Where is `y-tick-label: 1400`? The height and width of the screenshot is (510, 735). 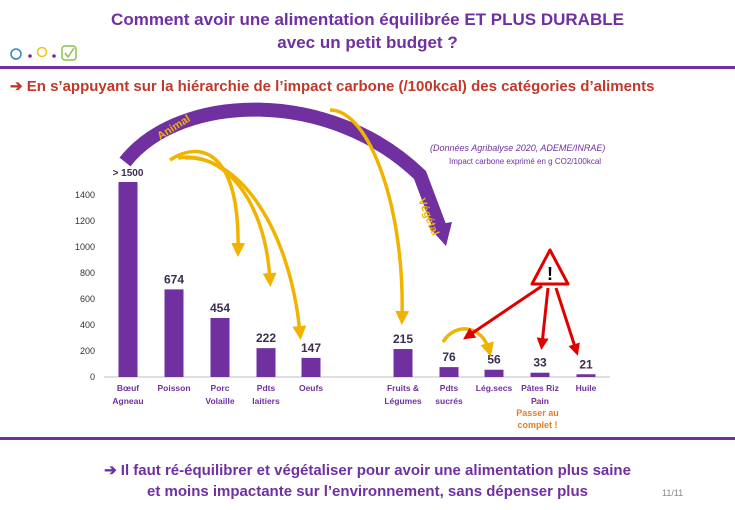 y-tick-label: 1400 is located at coordinates (85, 195).